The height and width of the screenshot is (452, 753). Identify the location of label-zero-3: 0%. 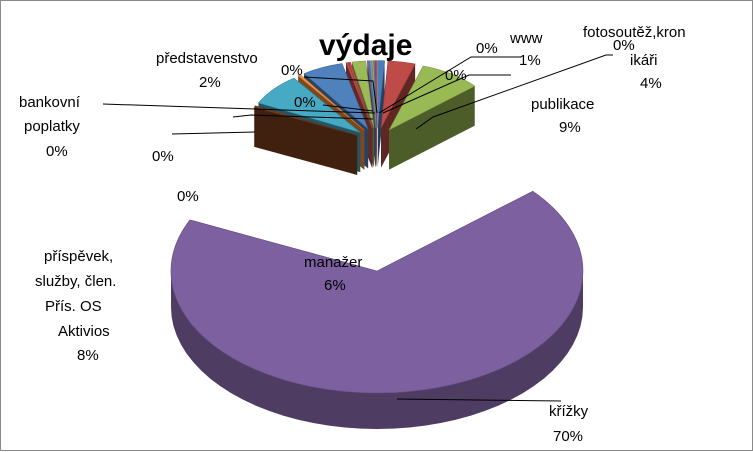
(292, 70).